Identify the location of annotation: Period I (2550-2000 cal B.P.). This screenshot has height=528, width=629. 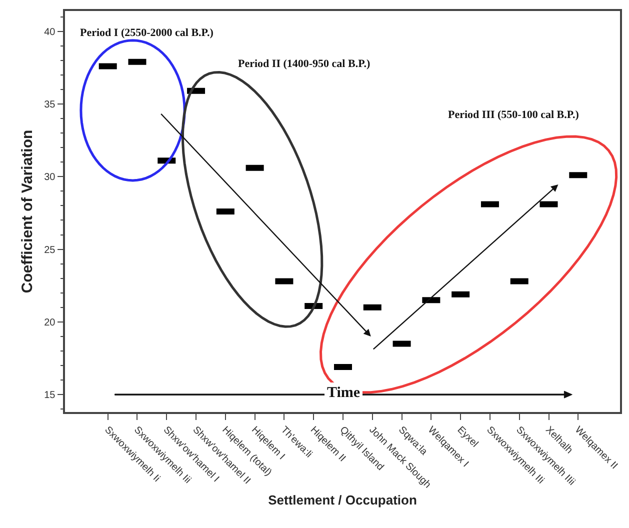
(147, 33).